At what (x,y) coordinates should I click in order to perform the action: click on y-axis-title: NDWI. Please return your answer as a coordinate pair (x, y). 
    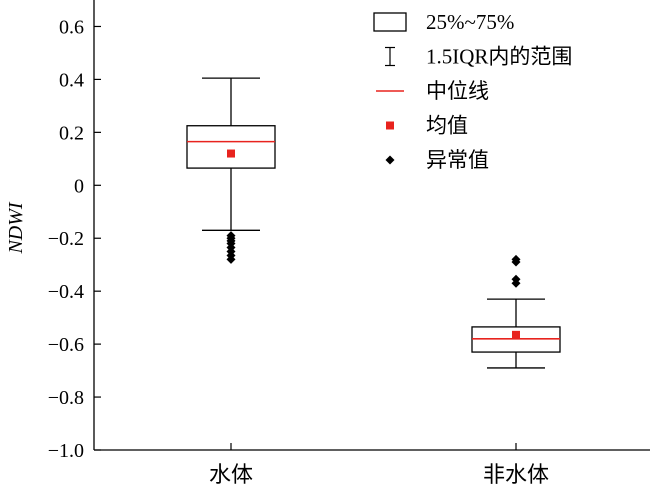
    Looking at the image, I should click on (16, 227).